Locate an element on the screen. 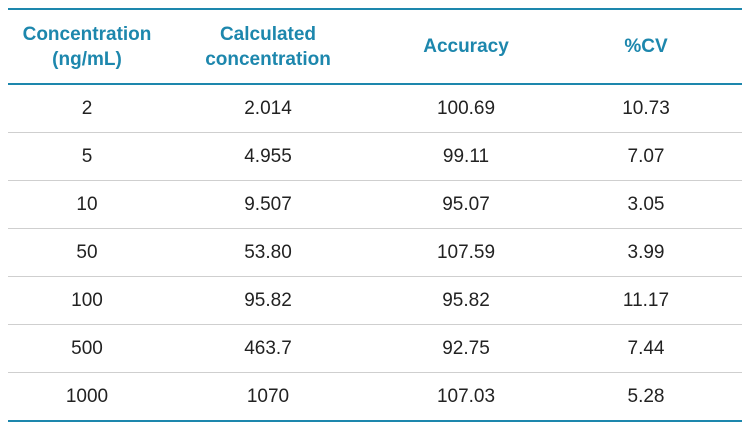  header-text: Accuracy is located at coordinates (466, 46).